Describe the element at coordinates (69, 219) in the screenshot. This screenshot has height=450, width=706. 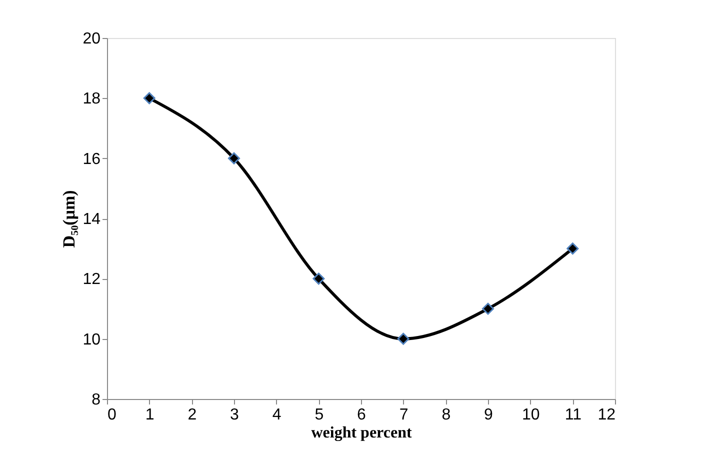
I see `y-axis-title: D₅₀(μm)` at that location.